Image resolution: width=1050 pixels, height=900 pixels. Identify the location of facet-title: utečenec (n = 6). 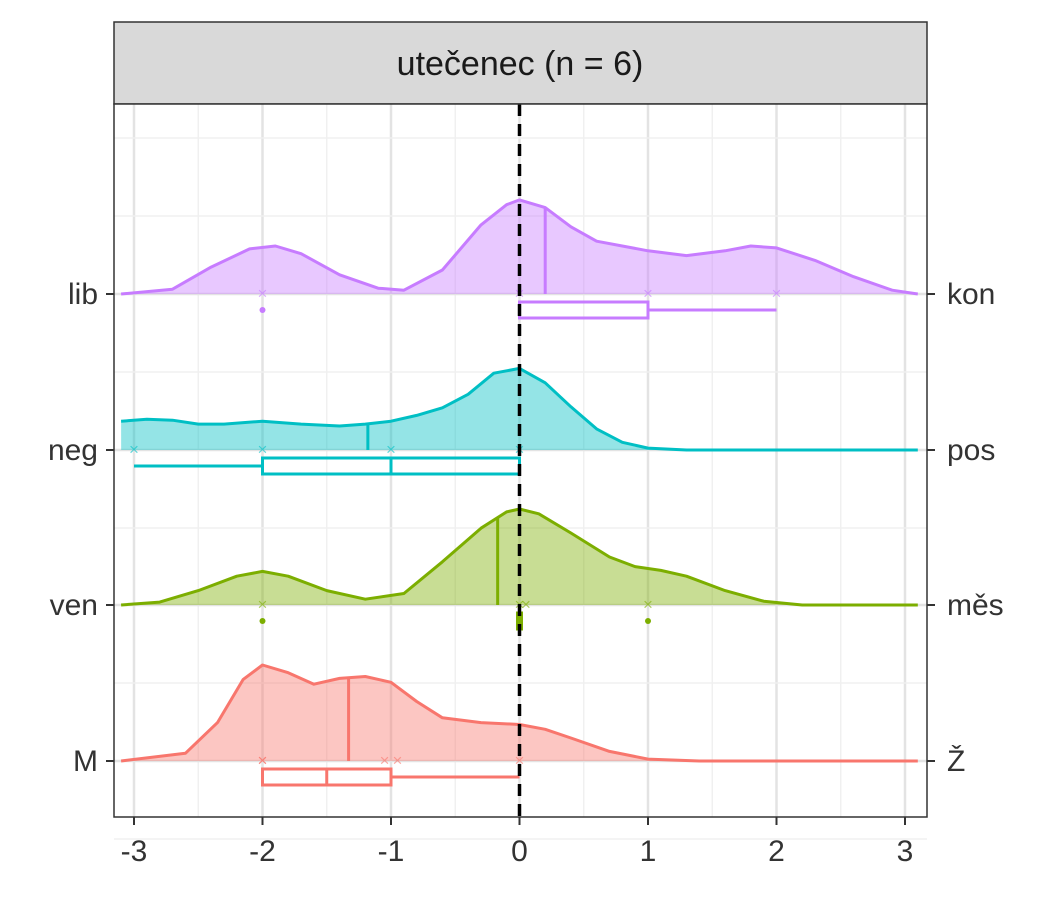
(520, 64).